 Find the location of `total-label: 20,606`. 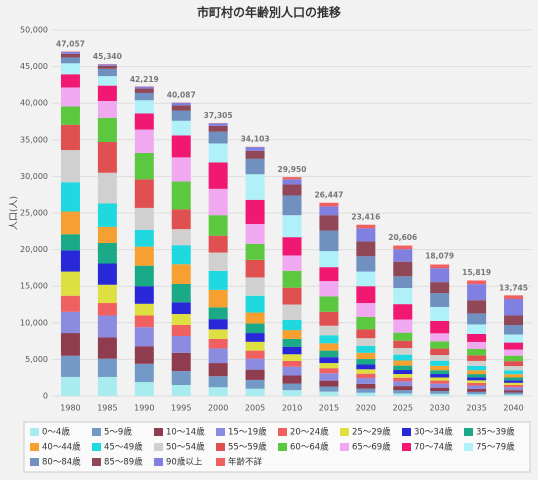

total-label: 20,606 is located at coordinates (402, 237).